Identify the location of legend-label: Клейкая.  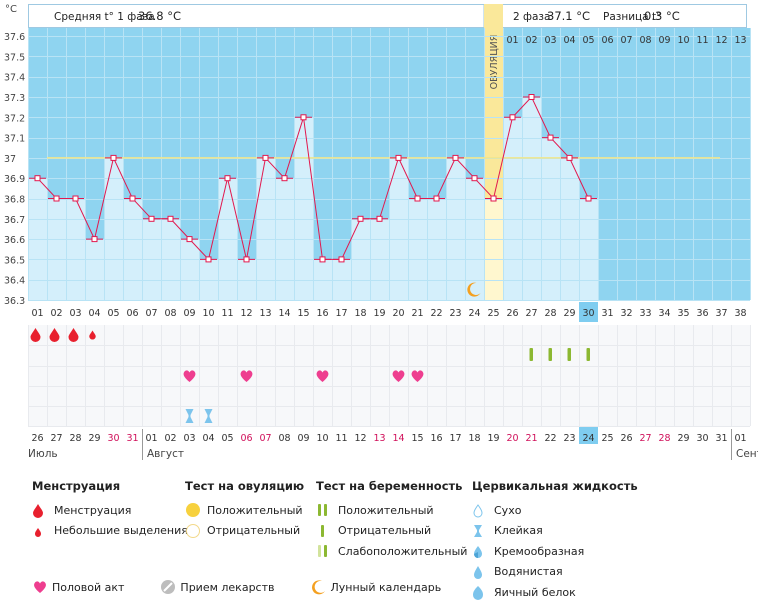
(518, 531).